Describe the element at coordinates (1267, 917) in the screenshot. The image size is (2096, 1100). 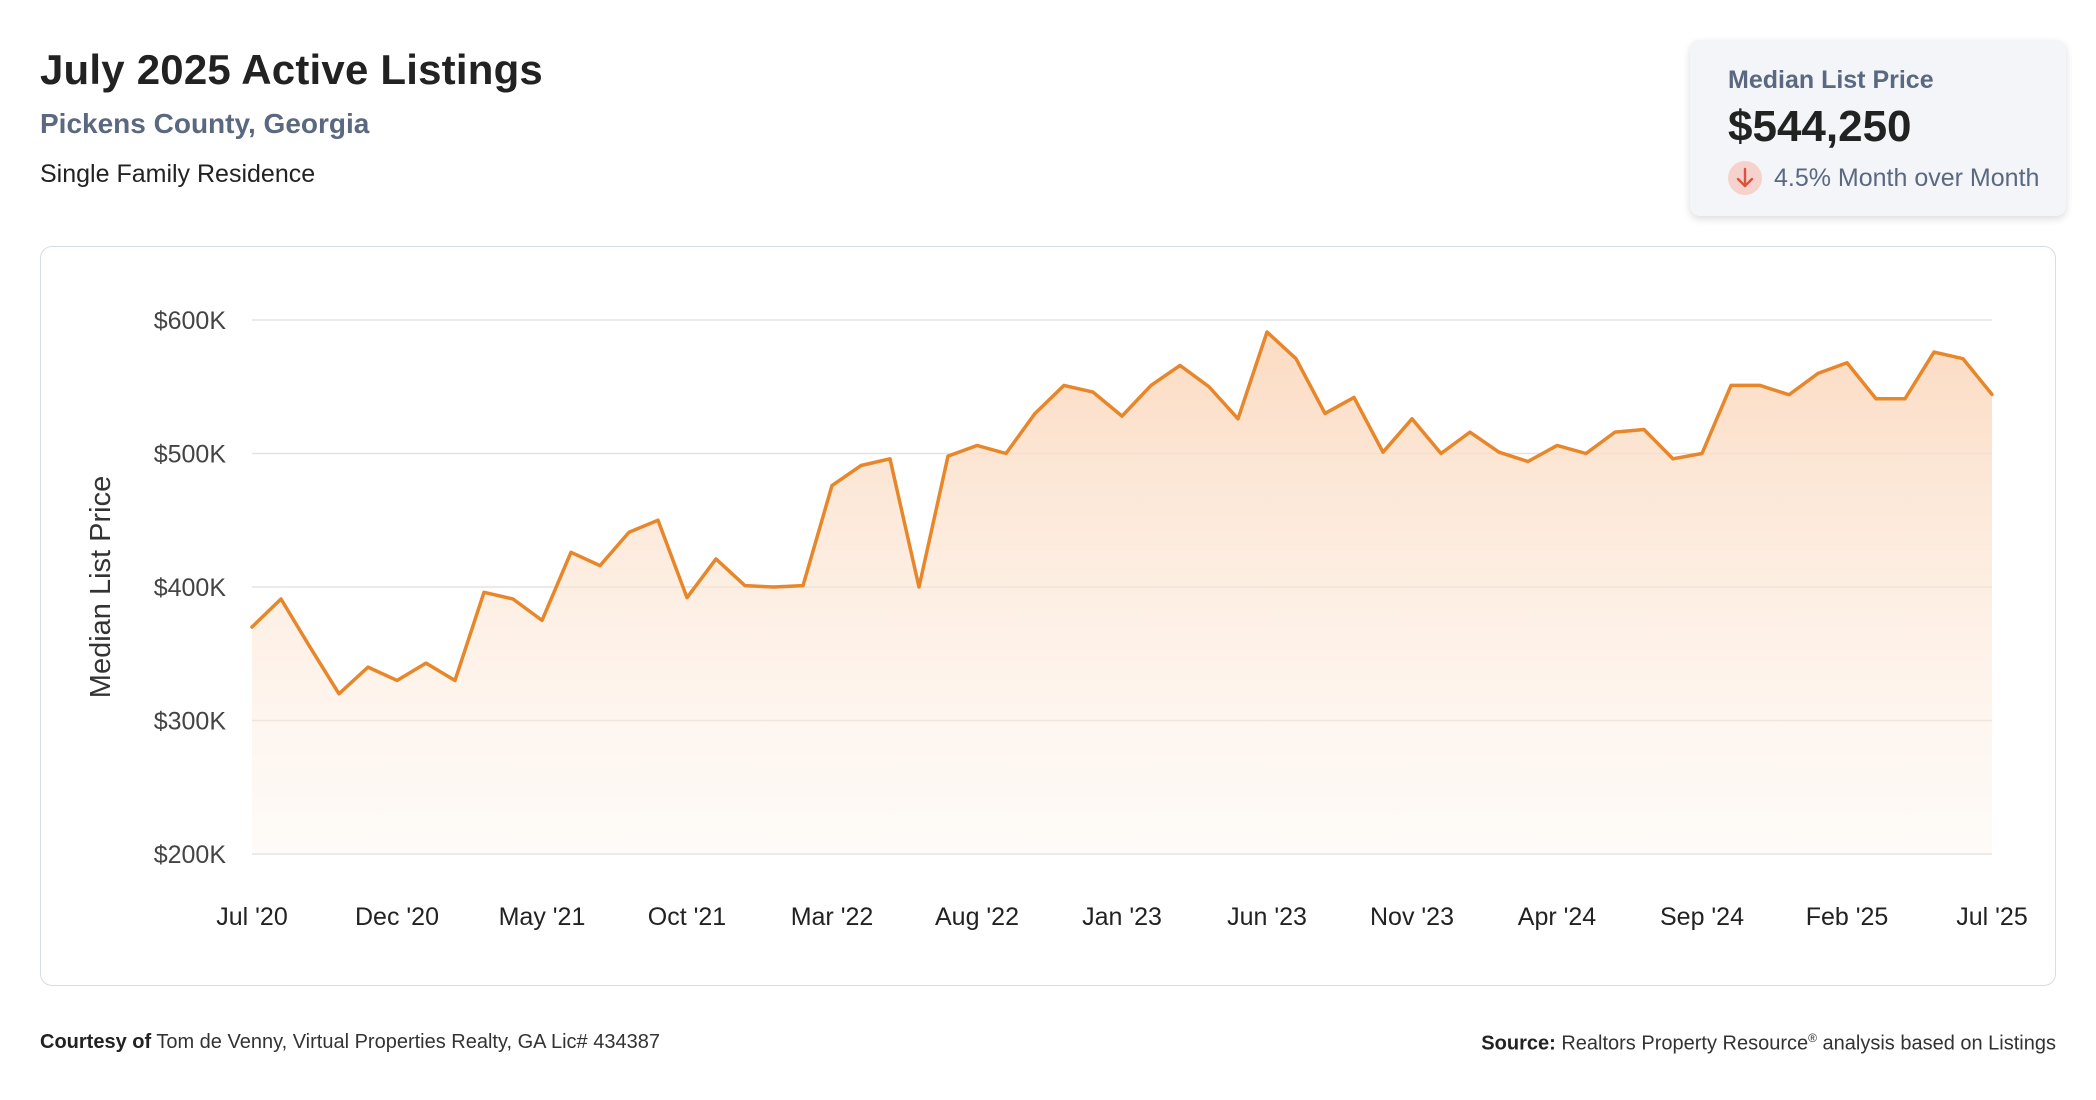
I see `x-tick-label: Jun '23` at that location.